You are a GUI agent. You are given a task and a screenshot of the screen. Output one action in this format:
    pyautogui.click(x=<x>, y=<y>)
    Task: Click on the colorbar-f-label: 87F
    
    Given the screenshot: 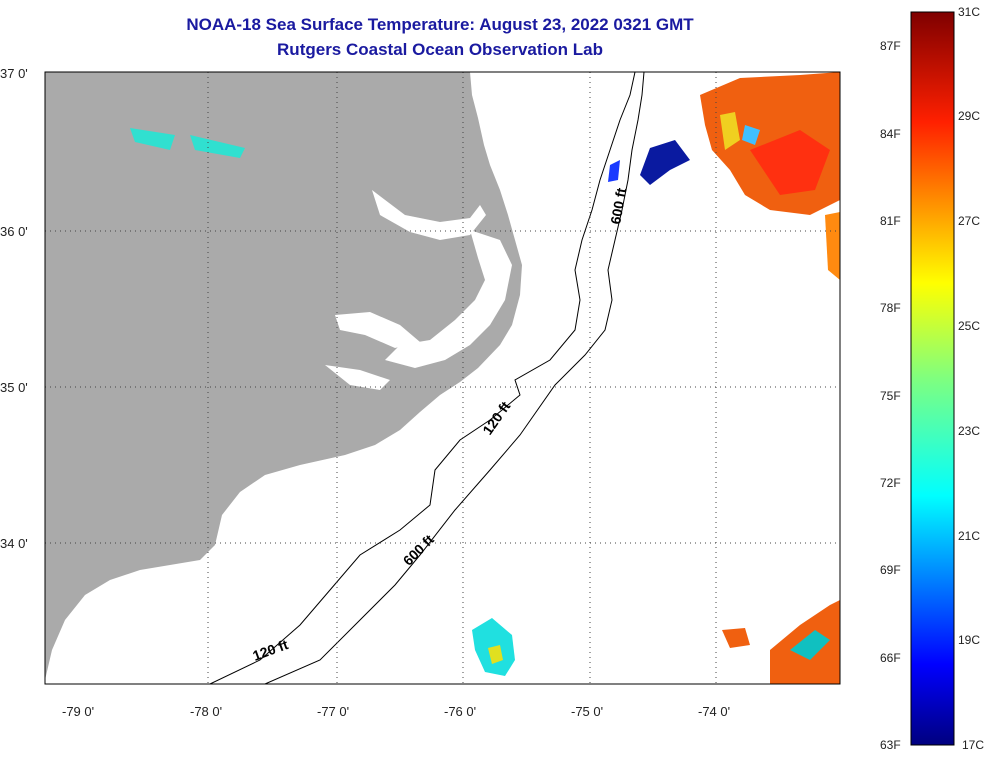 What is the action you would take?
    pyautogui.click(x=890, y=46)
    